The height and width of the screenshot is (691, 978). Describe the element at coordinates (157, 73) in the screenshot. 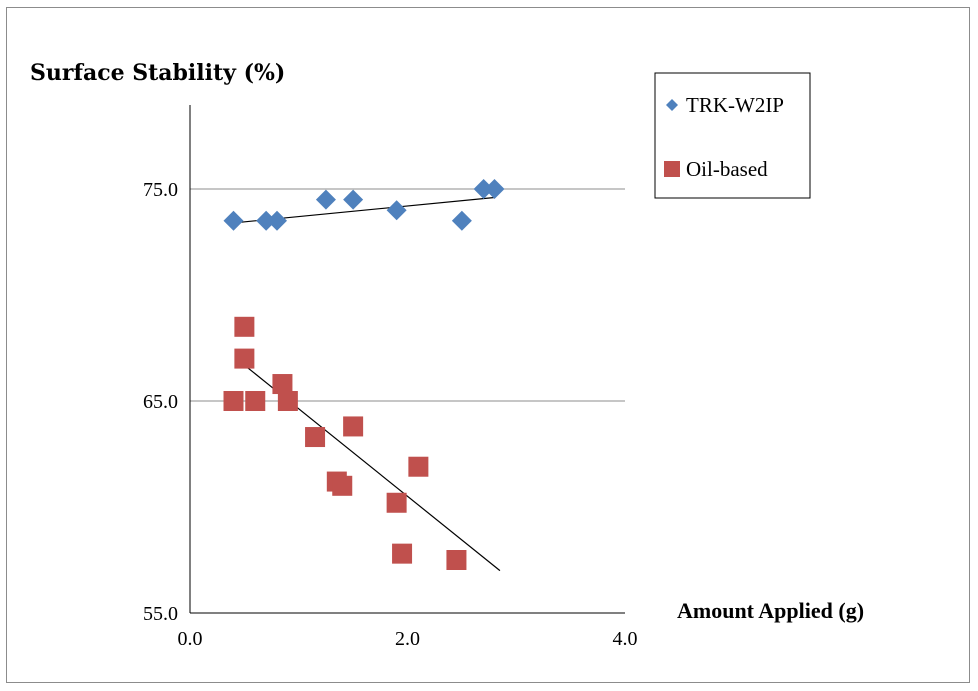

I see `chart-title: Surface Stability (%)` at that location.